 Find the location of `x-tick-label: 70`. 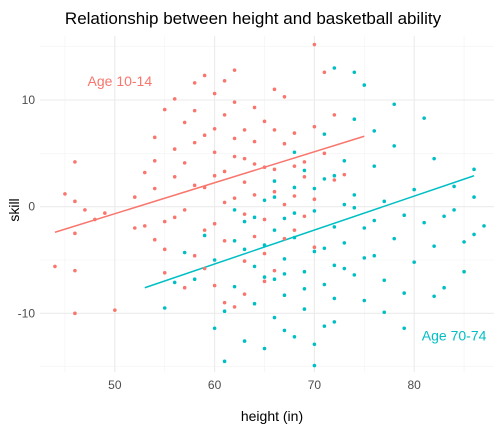

x-tick-label: 70 is located at coordinates (315, 385).